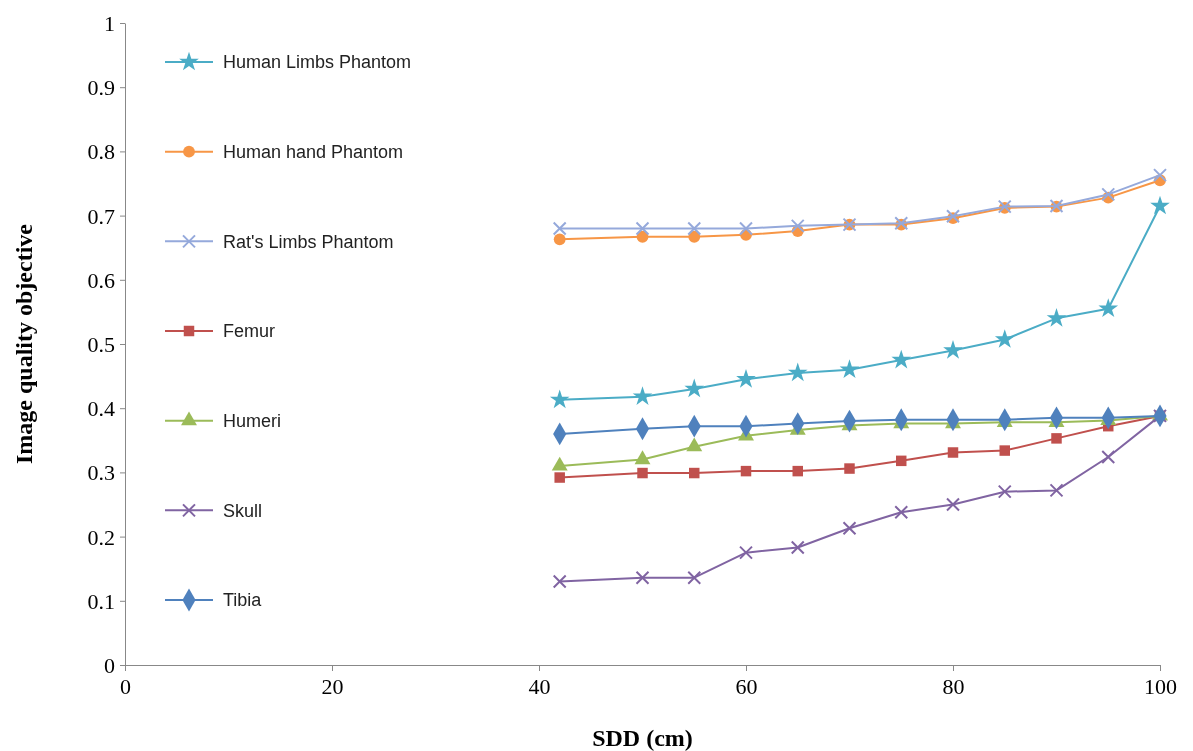 Image resolution: width=1193 pixels, height=751 pixels. Describe the element at coordinates (642, 738) in the screenshot. I see `x-axis-title: SDD (cm)` at that location.